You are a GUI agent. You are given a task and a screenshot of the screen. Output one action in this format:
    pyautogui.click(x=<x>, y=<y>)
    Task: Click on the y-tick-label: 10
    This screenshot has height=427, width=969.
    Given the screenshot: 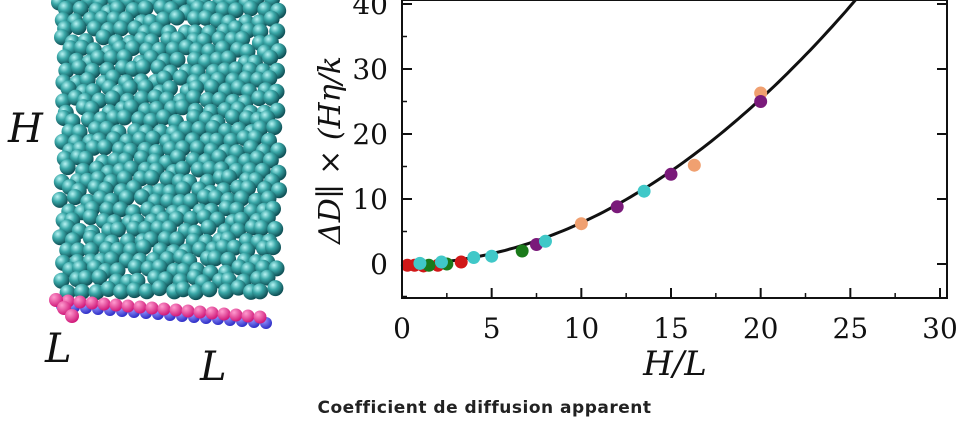 What is the action you would take?
    pyautogui.click(x=370, y=199)
    